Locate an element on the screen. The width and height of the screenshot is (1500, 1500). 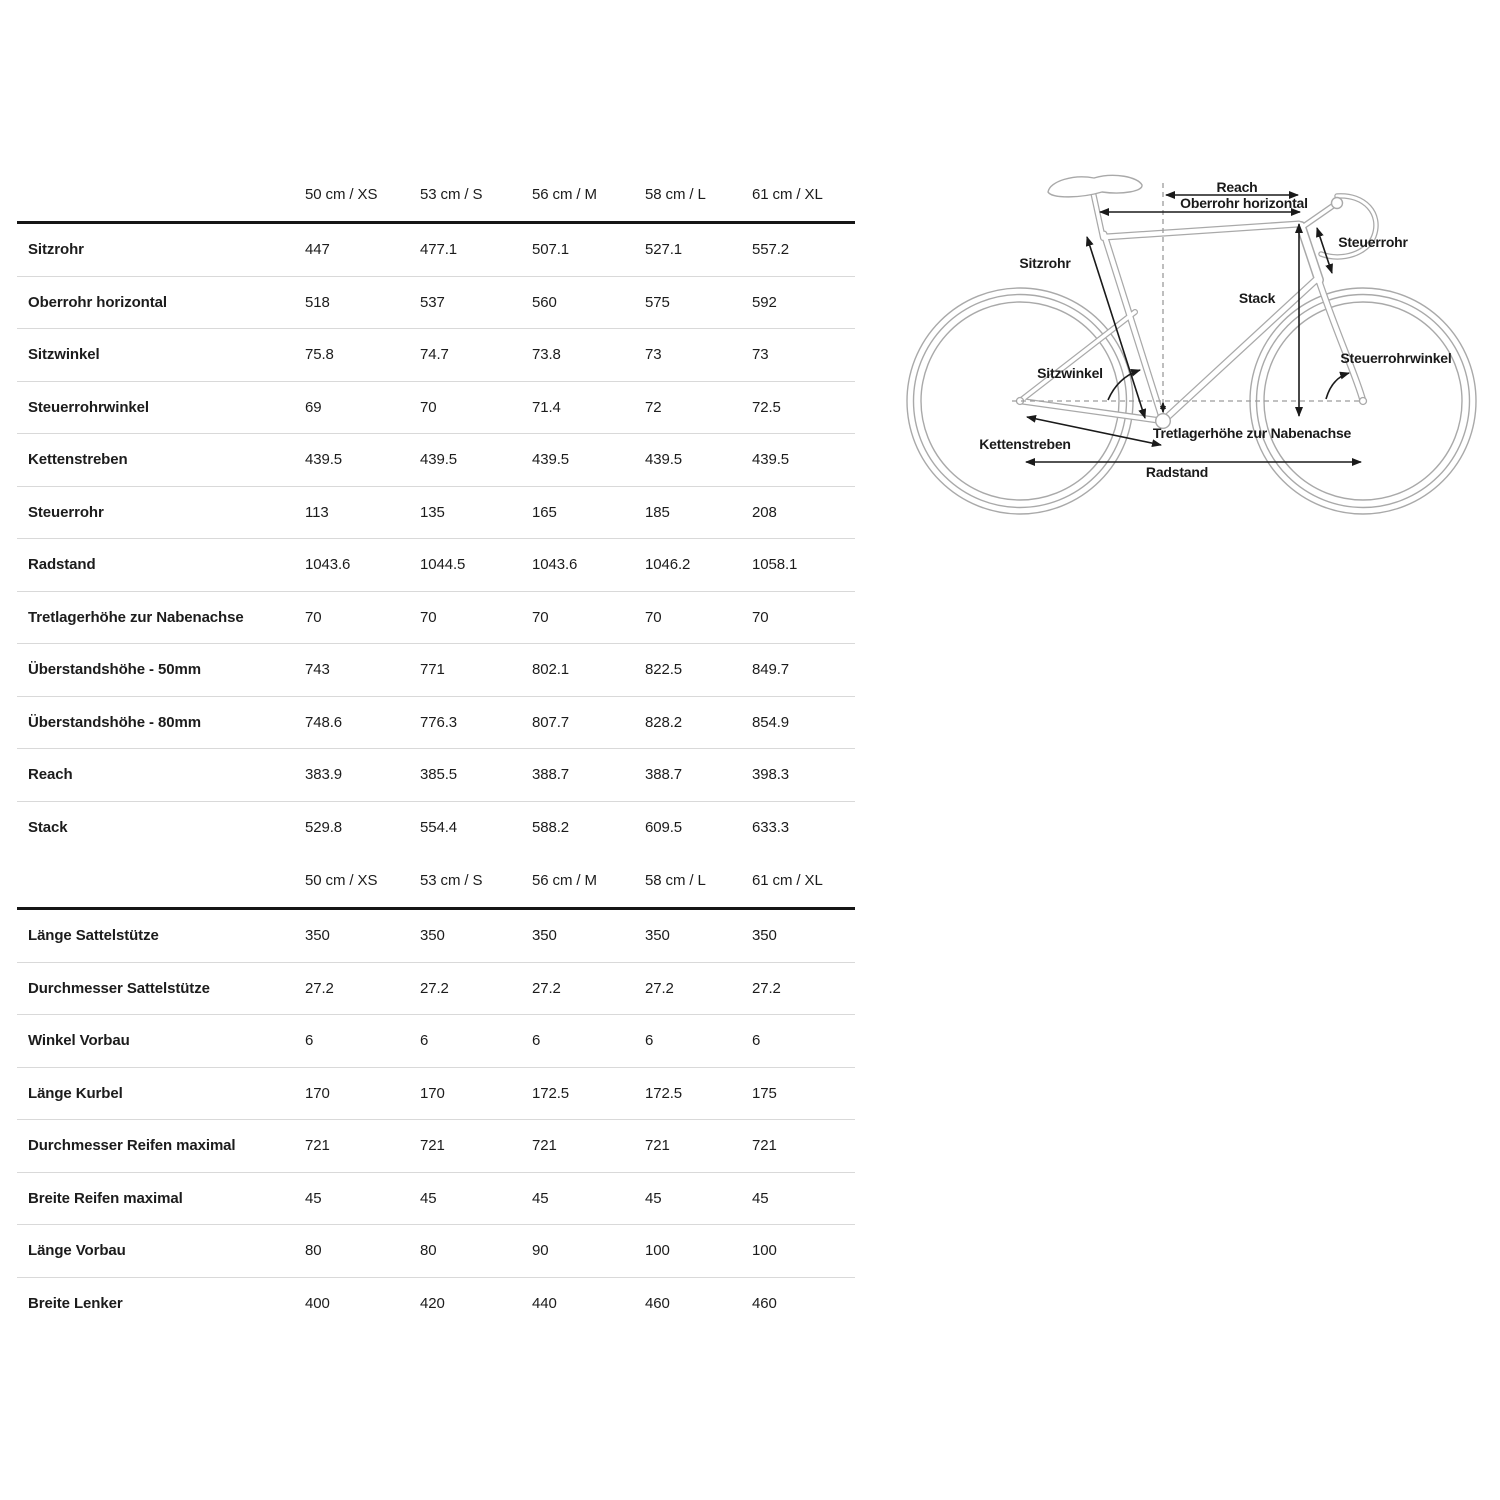
diagram-label-sitzrohr: Sitzrohr is located at coordinates (1045, 263).